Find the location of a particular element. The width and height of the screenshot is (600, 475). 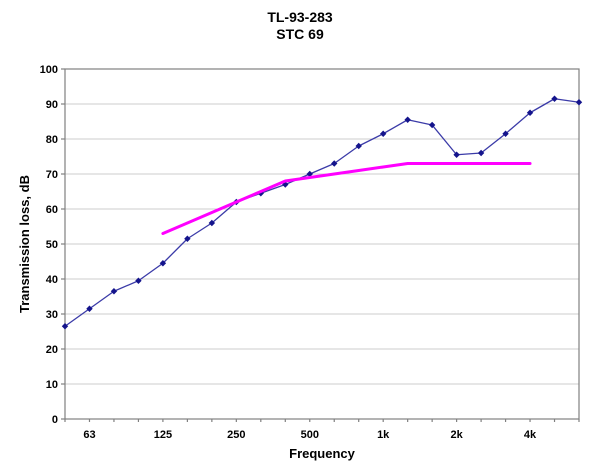

stc-contour-line is located at coordinates (346, 198).